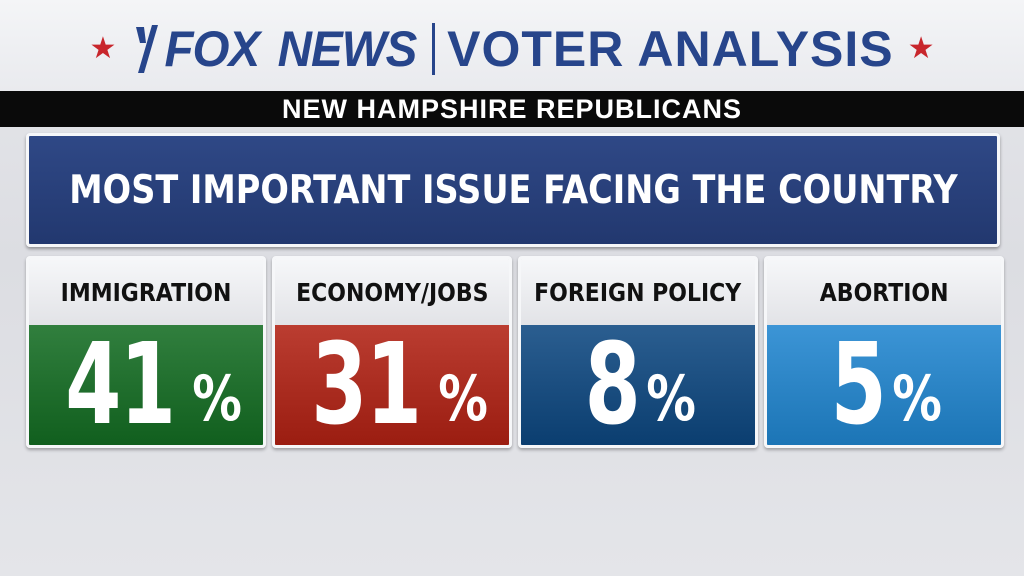 The image size is (1024, 576). I want to click on right-star-icon: ★, so click(921, 48).